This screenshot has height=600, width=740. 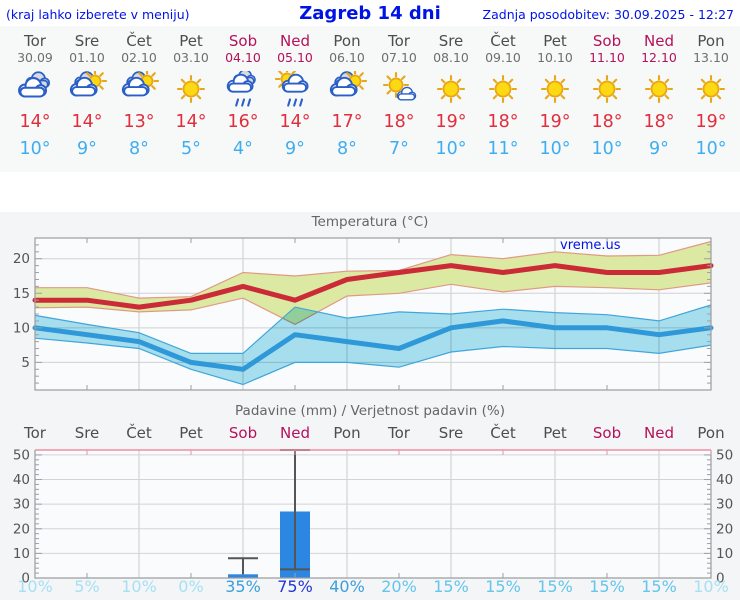 What do you see at coordinates (607, 99) in the screenshot?
I see `forecast-day: Sob 11.10 18° 10°` at bounding box center [607, 99].